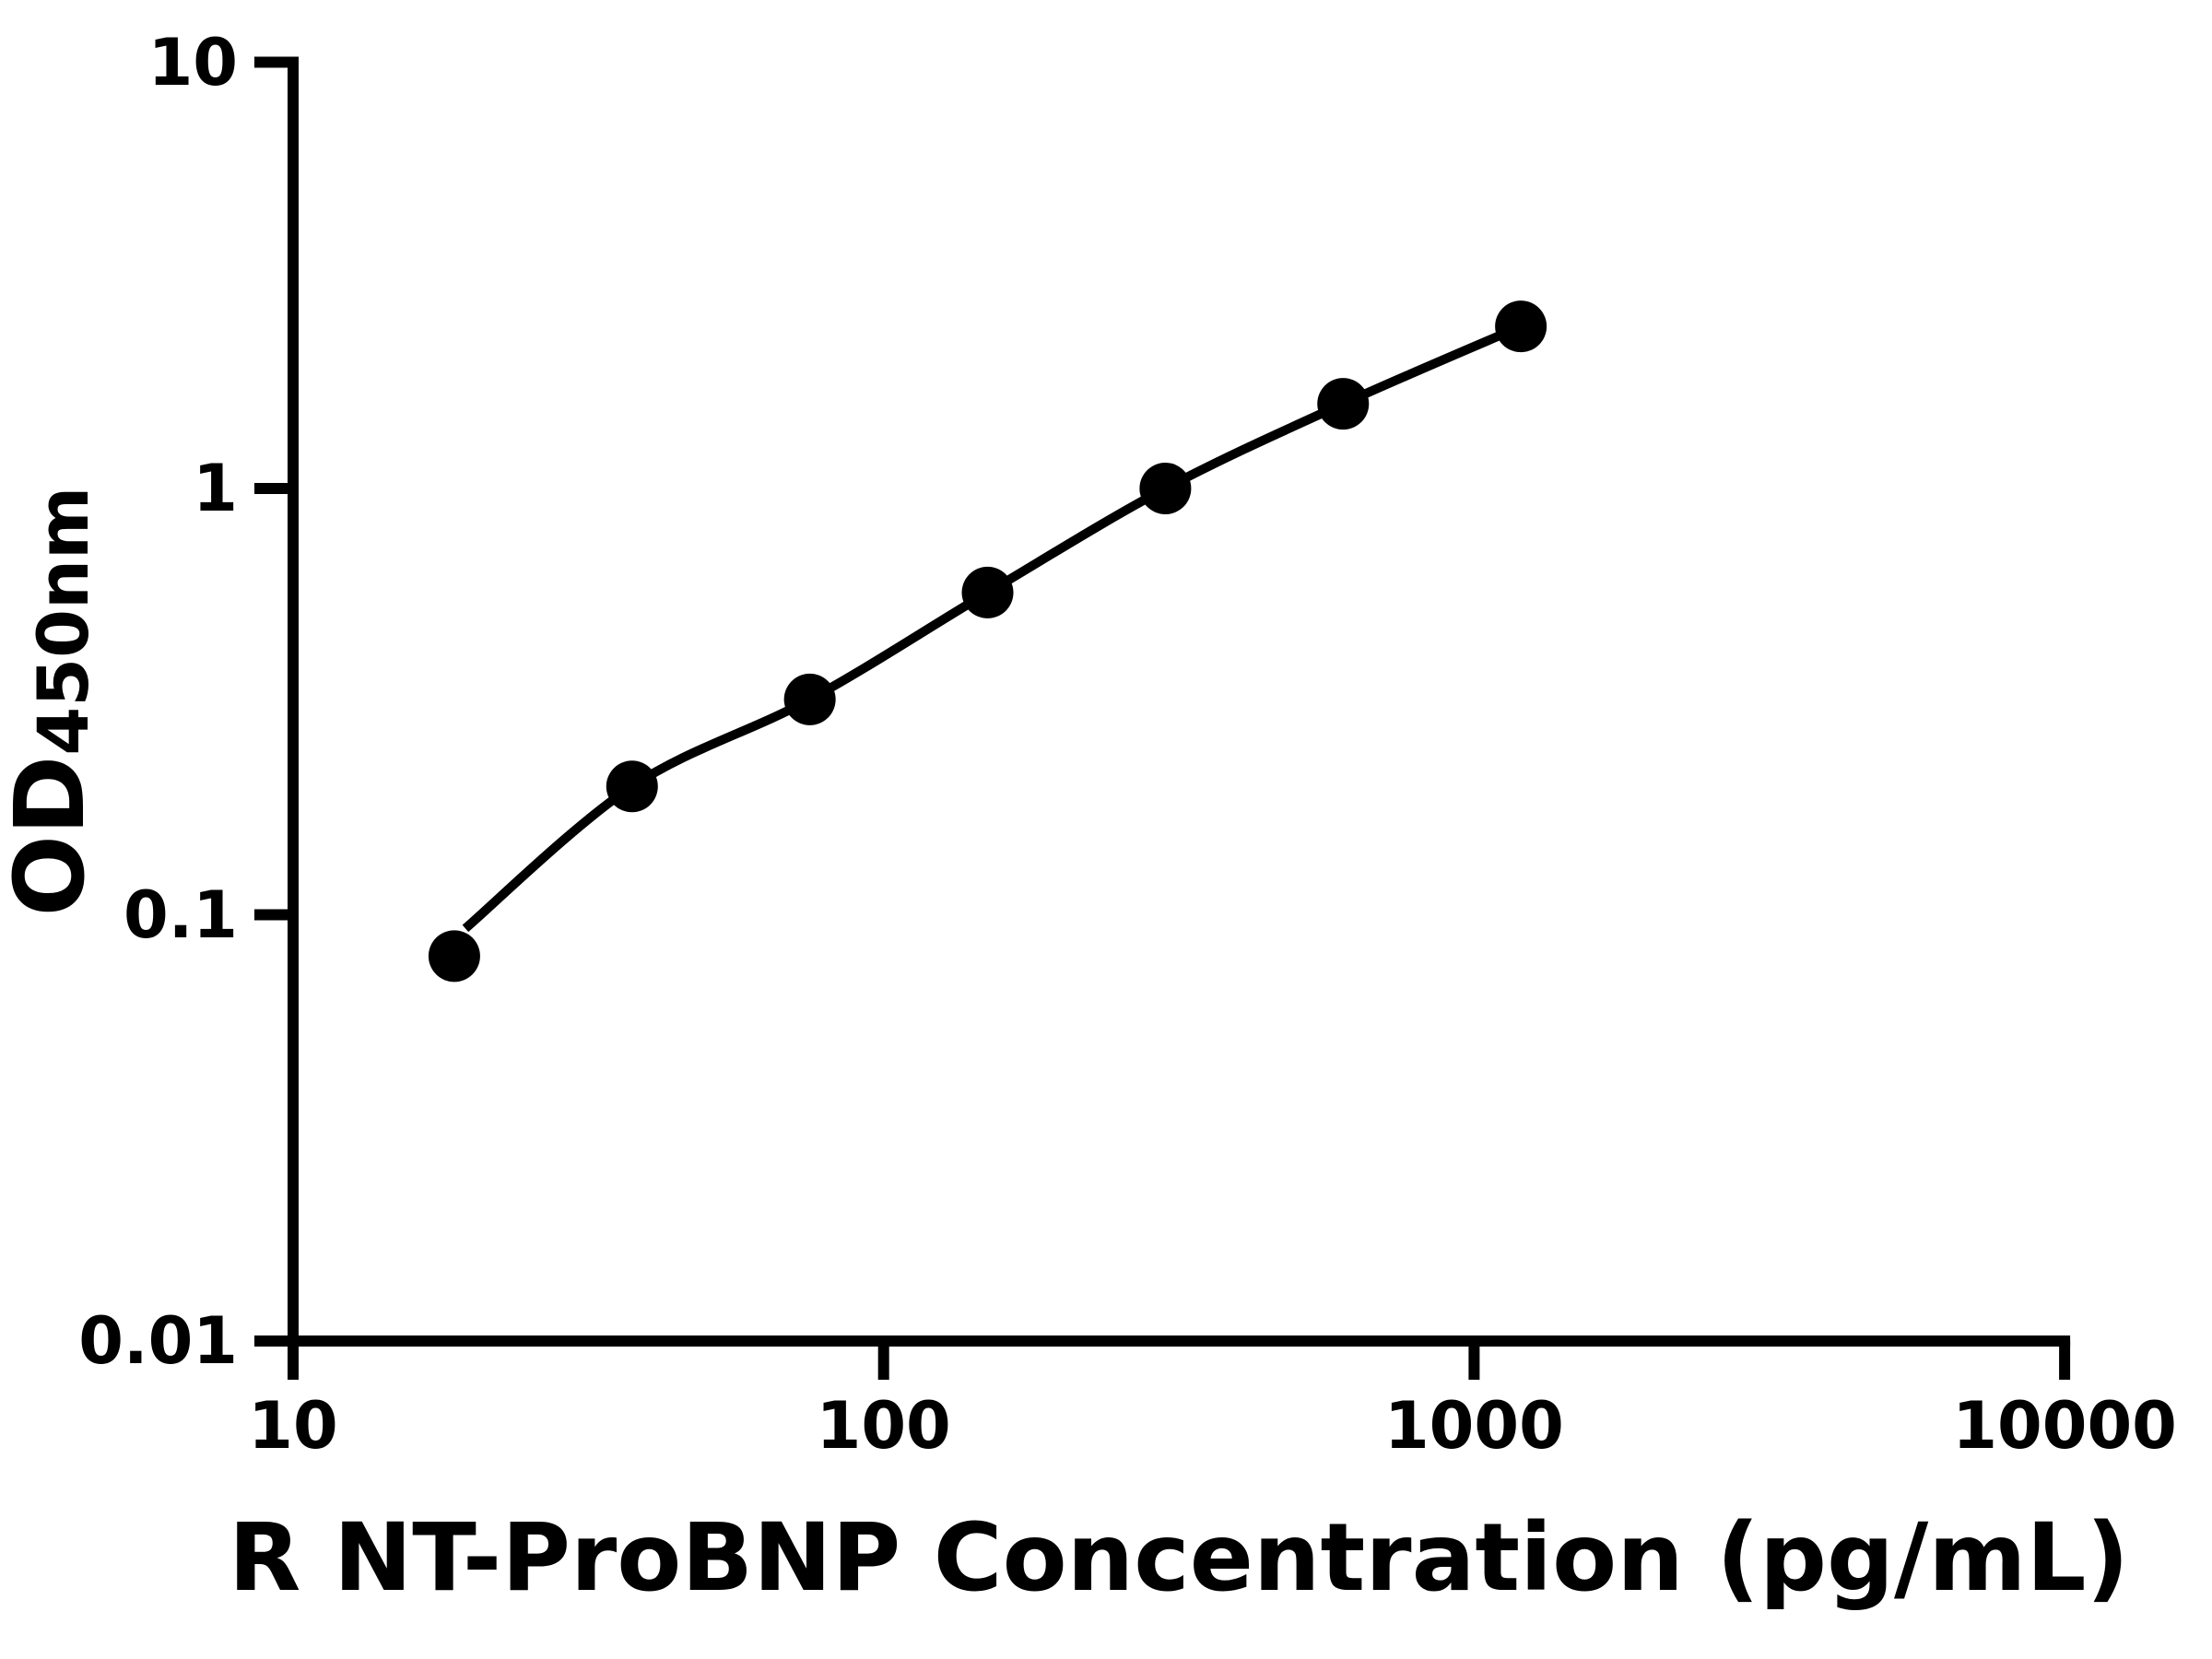  What do you see at coordinates (63, 621) in the screenshot?
I see `y-axis-title-subscript: 450nm` at bounding box center [63, 621].